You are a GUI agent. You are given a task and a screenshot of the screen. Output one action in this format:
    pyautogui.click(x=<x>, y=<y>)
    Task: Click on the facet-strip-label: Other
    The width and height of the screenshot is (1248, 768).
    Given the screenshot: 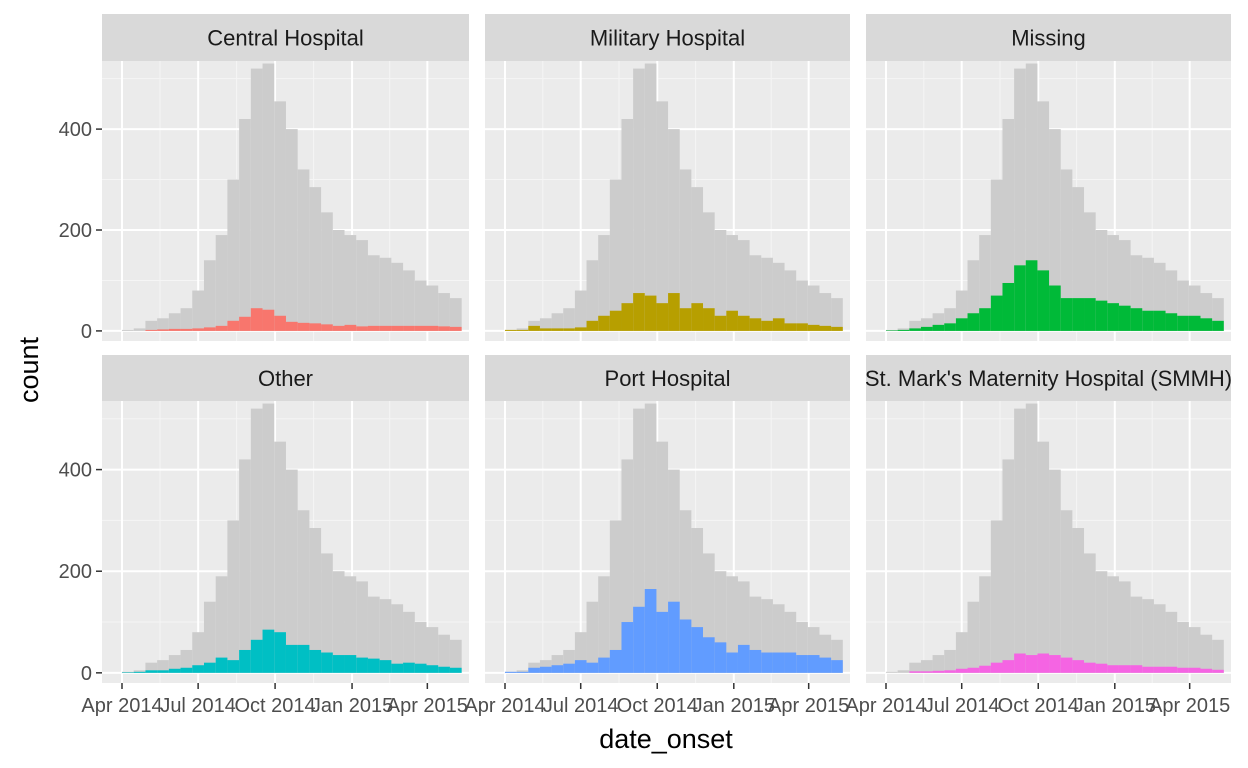 What is the action you would take?
    pyautogui.click(x=285, y=378)
    